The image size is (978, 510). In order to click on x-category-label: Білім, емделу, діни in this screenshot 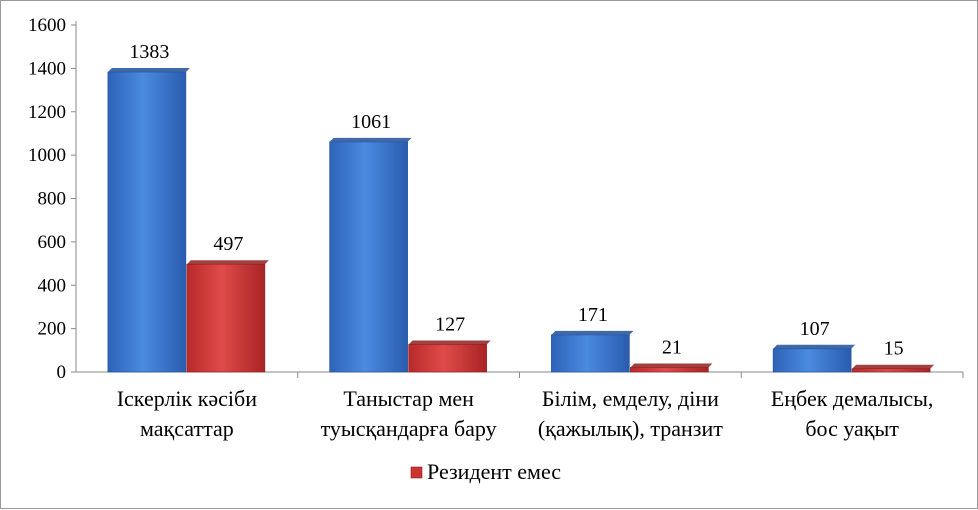, I will do `click(630, 398)`.